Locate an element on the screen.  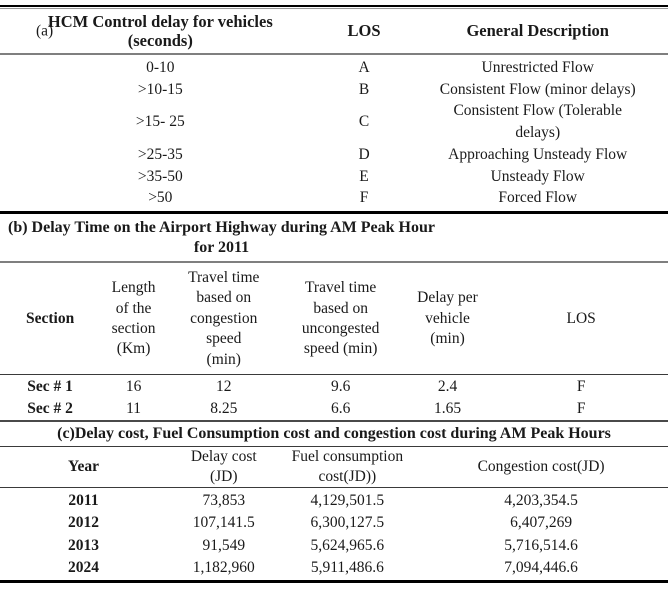
section-divider-rule is located at coordinates (334, 212).